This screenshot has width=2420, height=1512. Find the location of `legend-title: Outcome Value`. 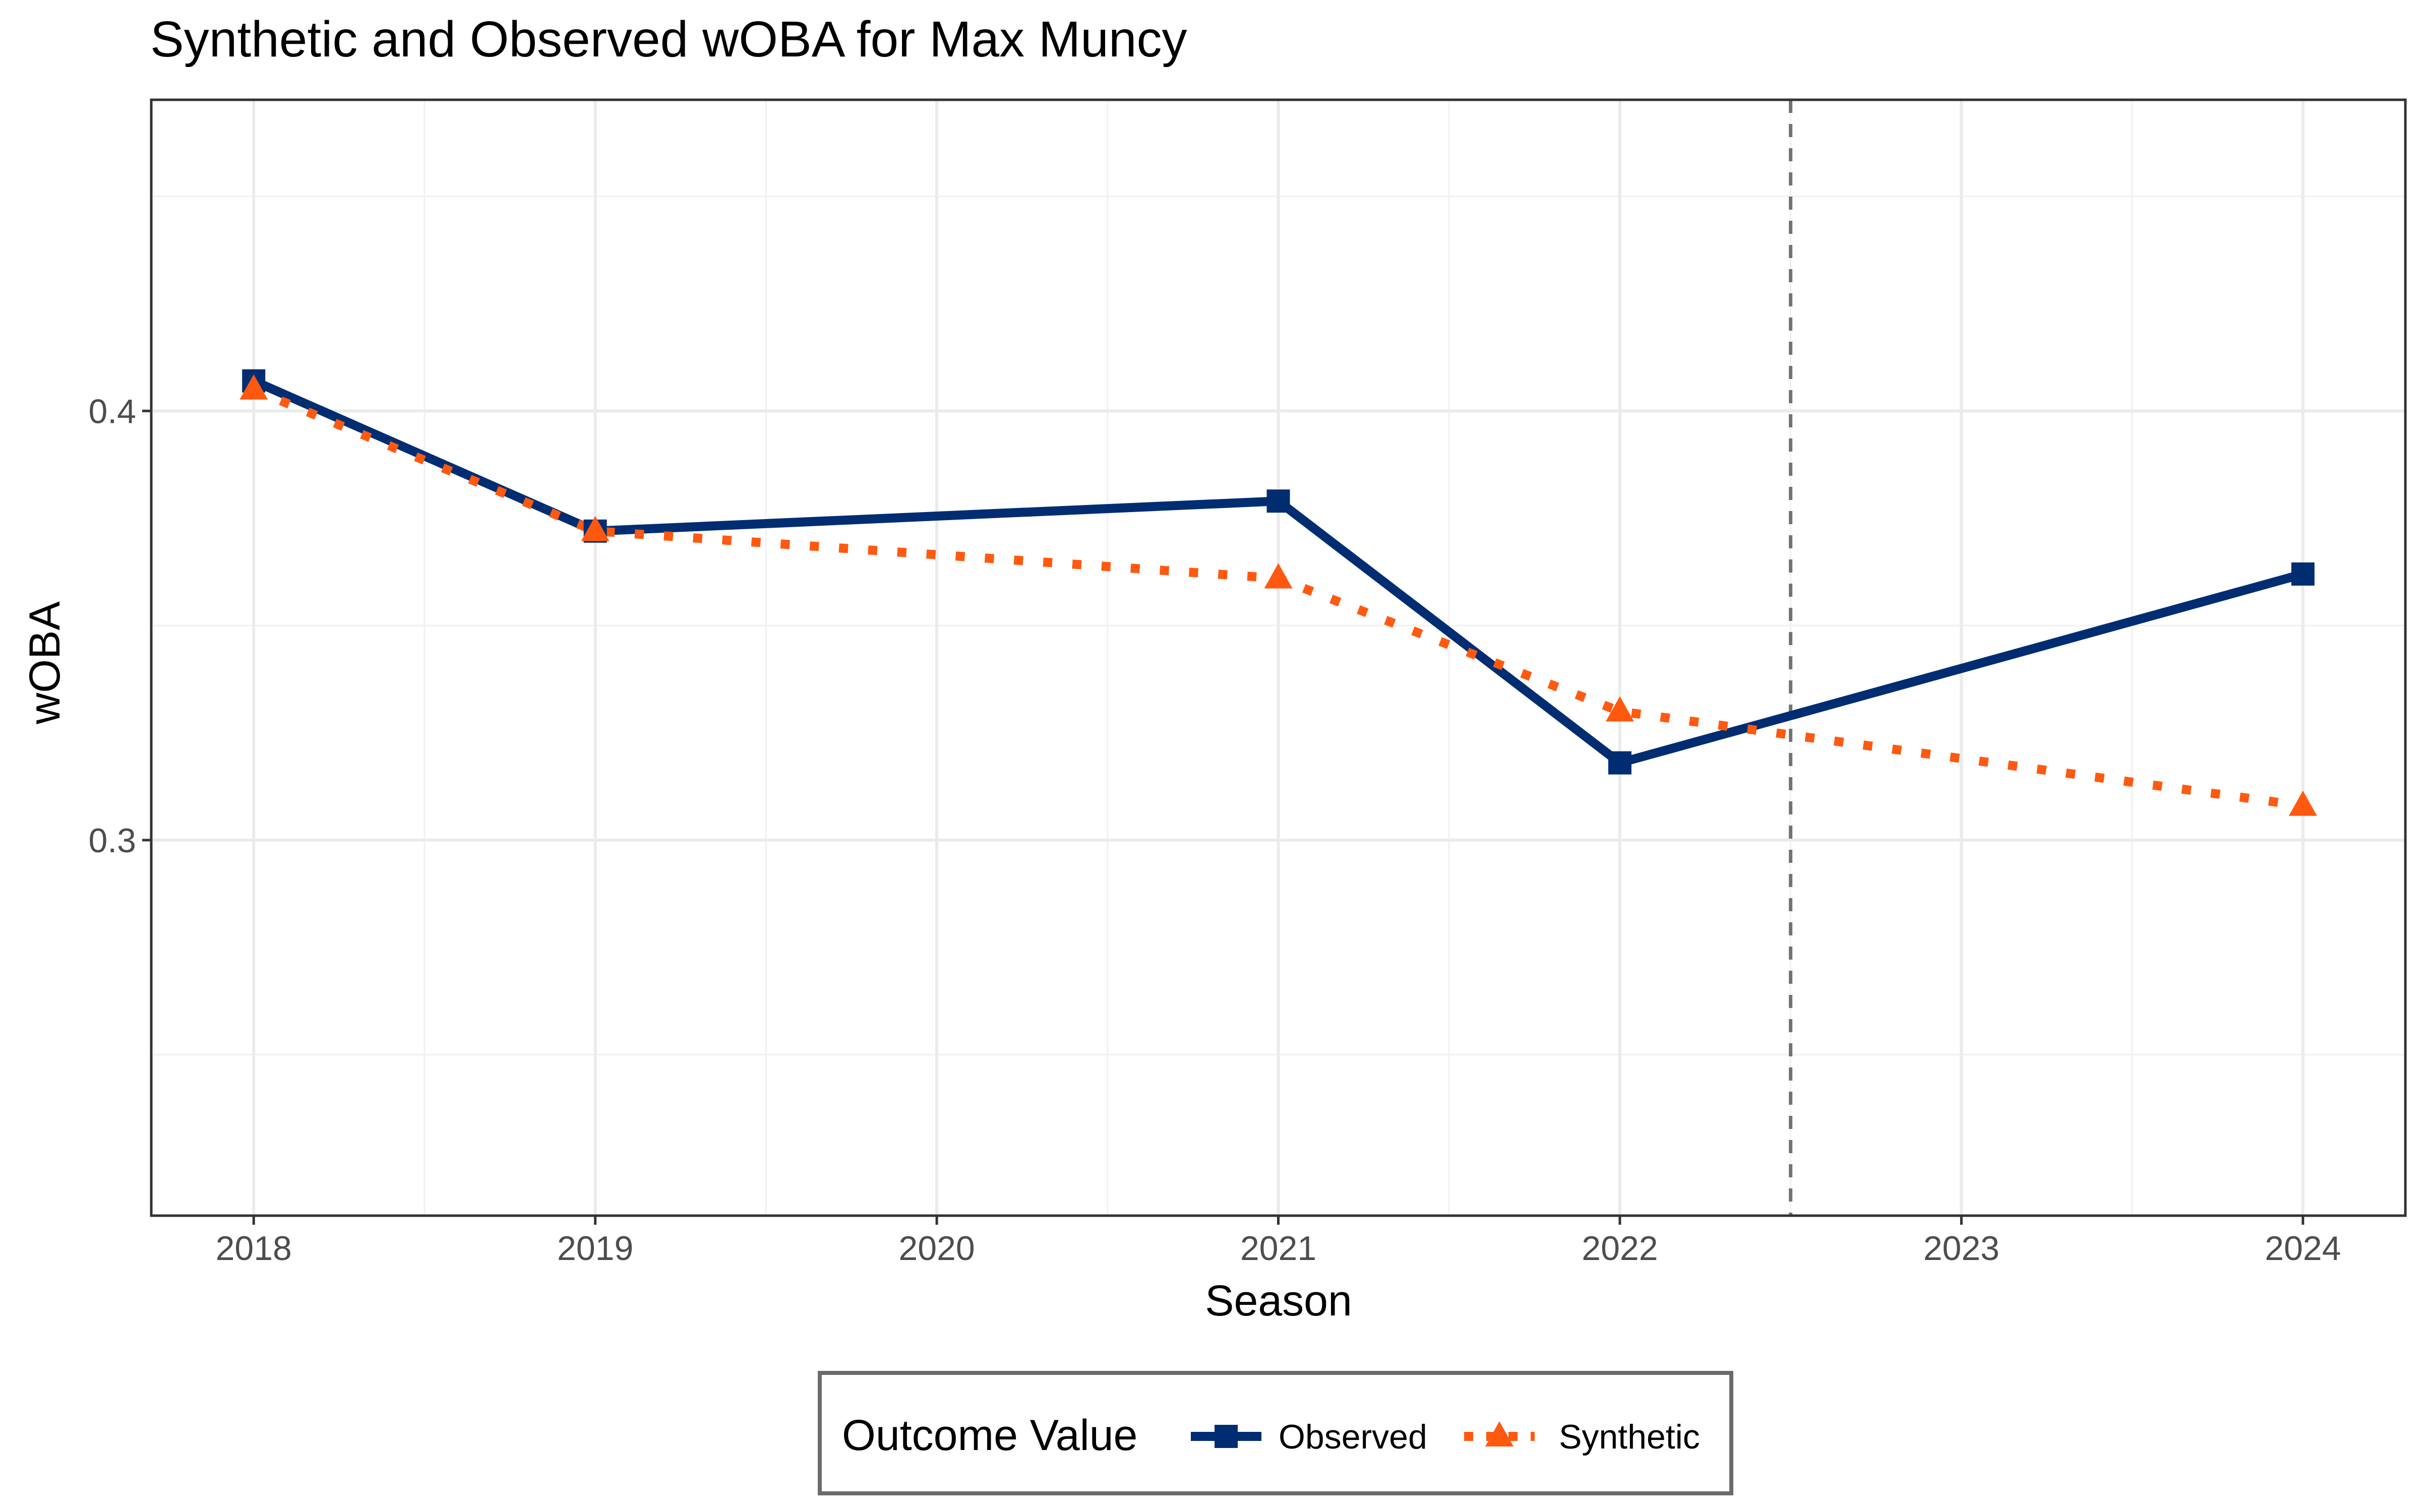

legend-title: Outcome Value is located at coordinates (989, 1435).